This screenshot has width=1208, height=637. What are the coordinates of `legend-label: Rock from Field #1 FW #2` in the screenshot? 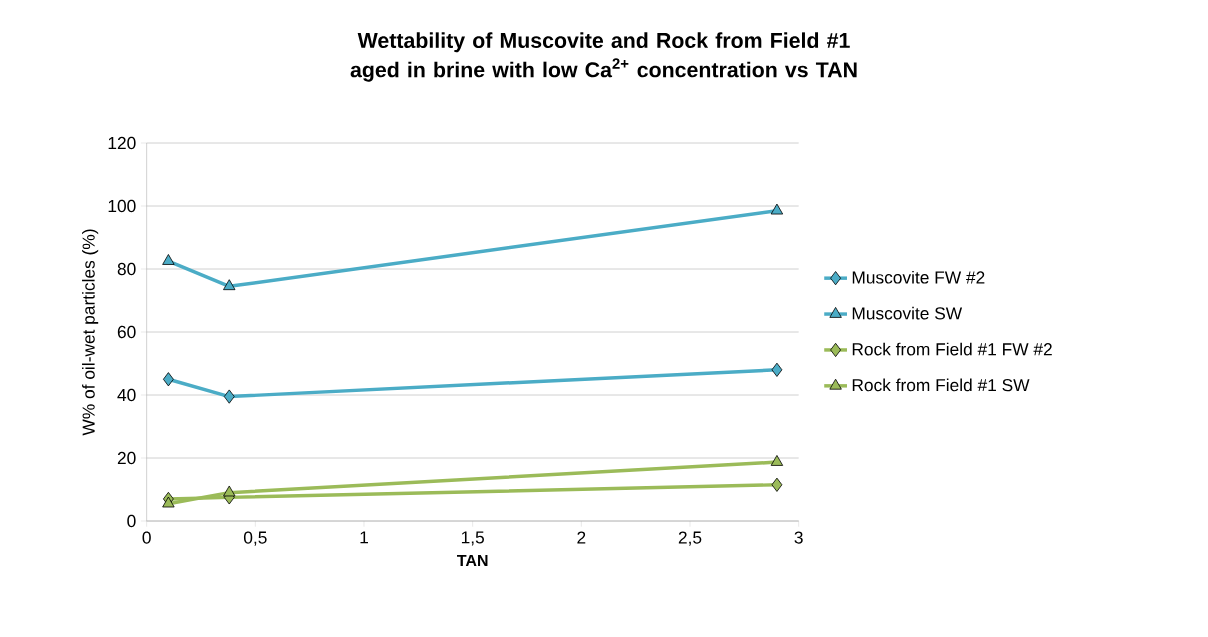 It's located at (952, 349).